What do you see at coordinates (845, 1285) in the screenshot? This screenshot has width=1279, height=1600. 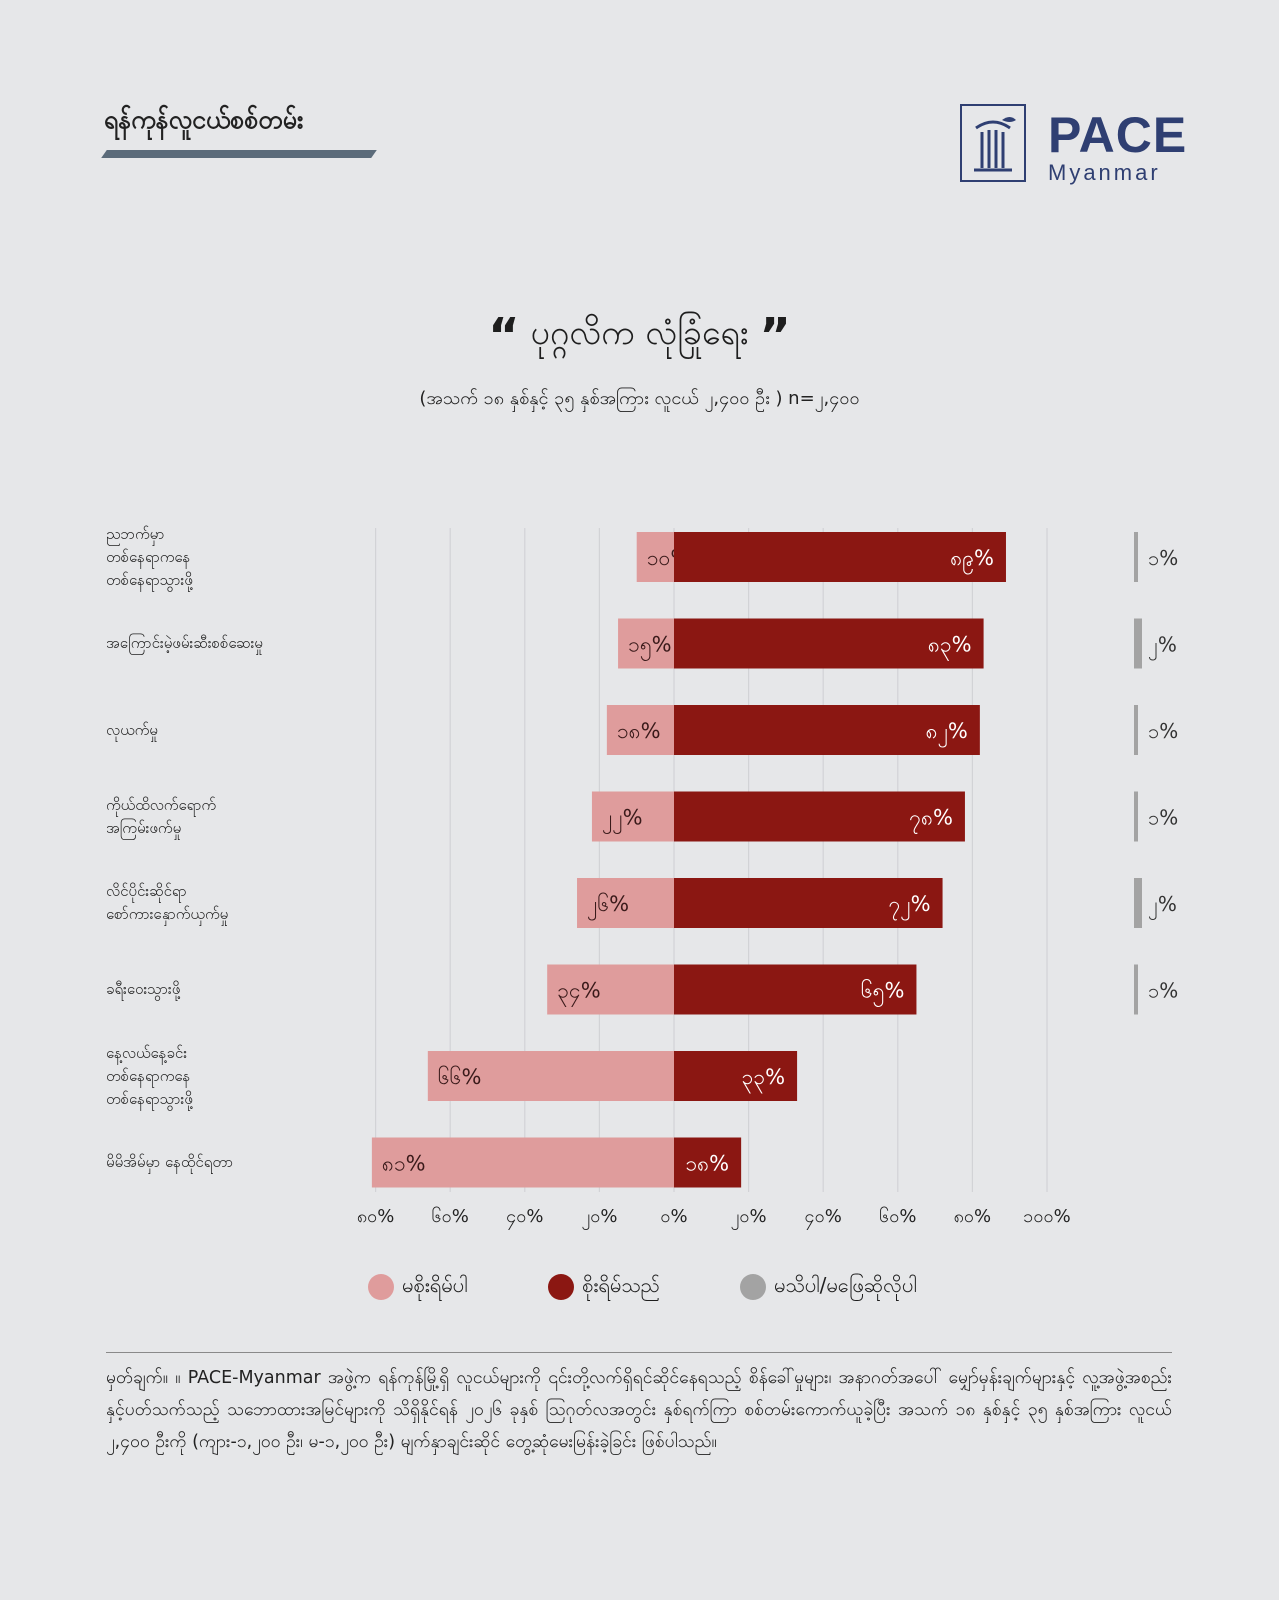 I see `legend-label-dont-know: မသိပါ/မဖြေဆိုလိုပါ` at bounding box center [845, 1285].